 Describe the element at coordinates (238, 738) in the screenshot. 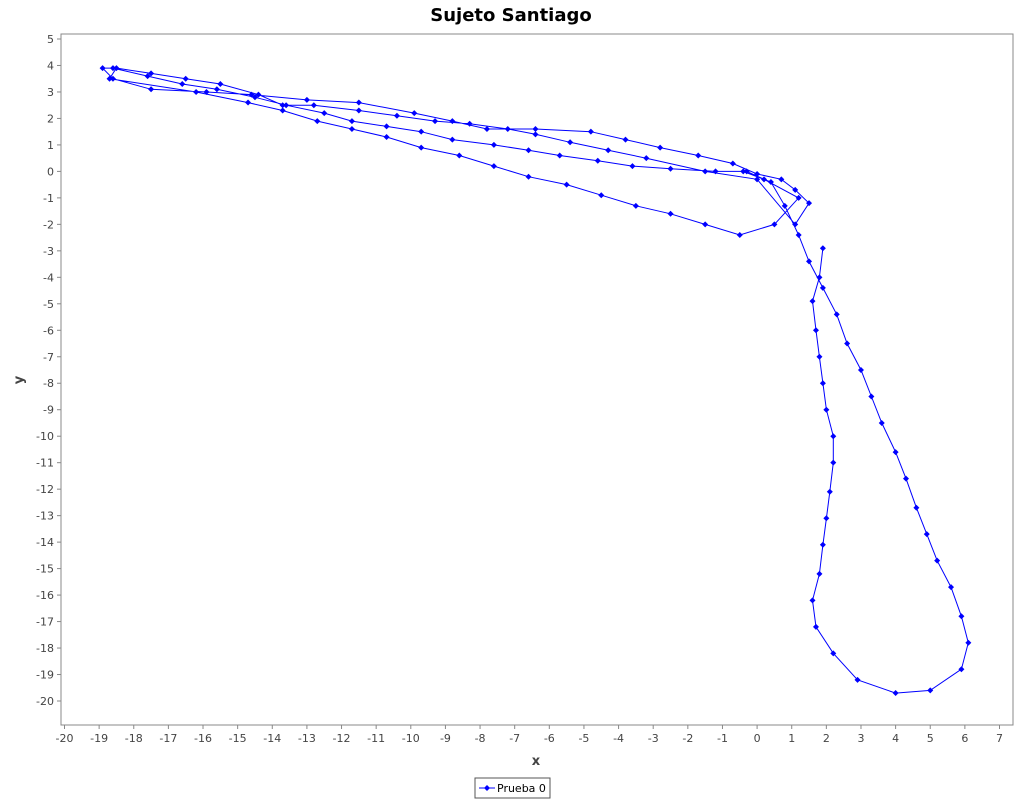

I see `x-tick-label: -15` at that location.